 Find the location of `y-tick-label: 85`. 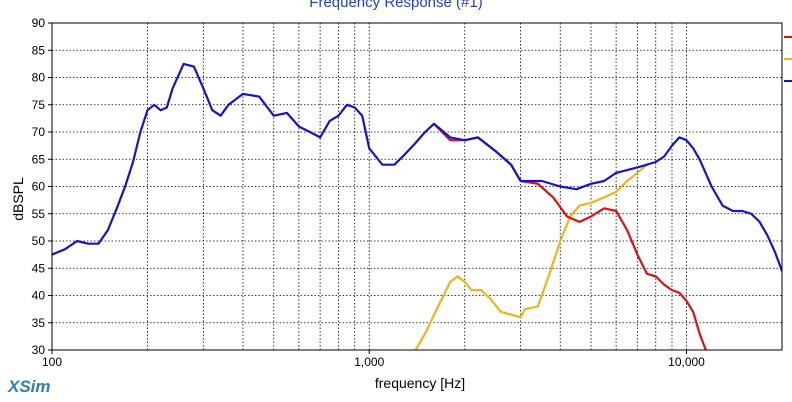

y-tick-label: 85 is located at coordinates (39, 50).